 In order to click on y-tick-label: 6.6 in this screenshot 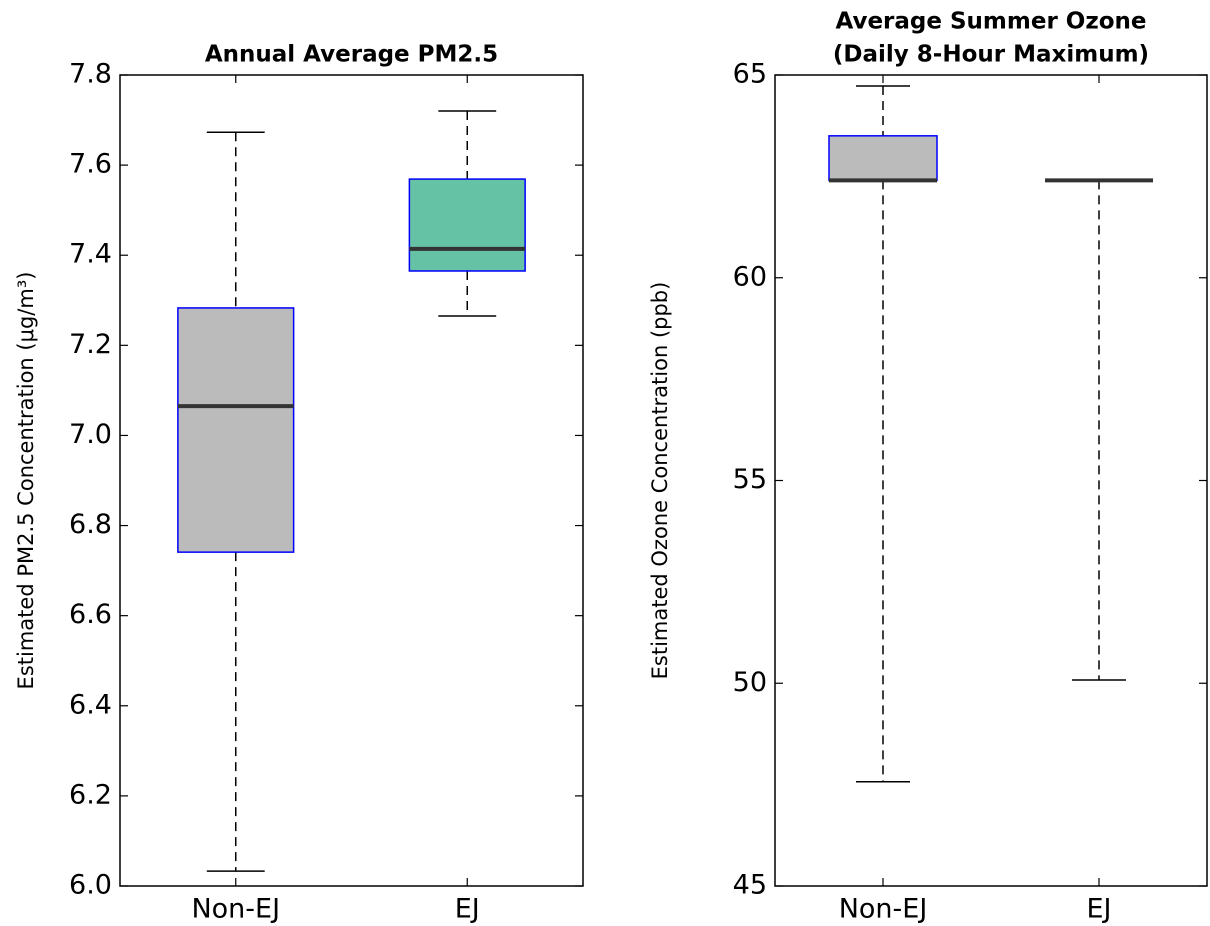, I will do `click(90, 614)`.